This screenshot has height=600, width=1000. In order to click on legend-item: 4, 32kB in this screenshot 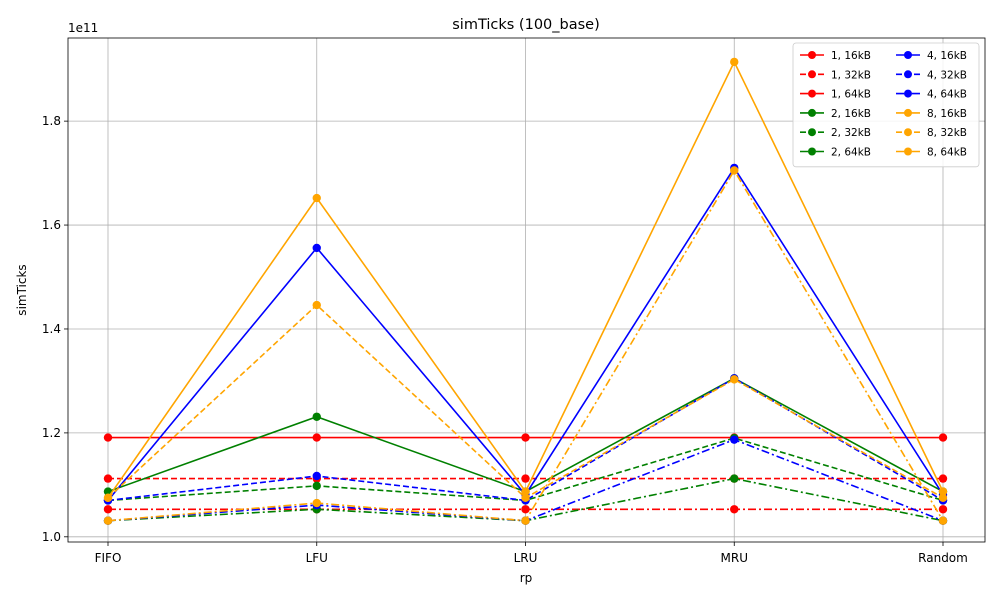, I will do `click(931, 75)`.